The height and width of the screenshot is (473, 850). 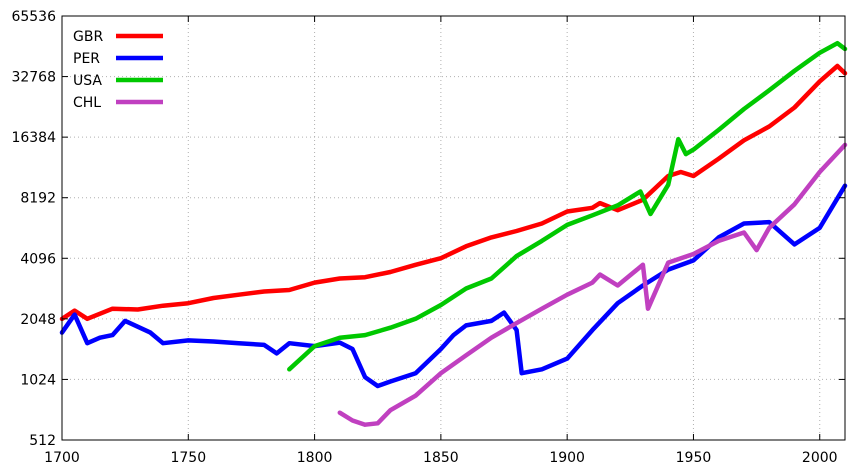 What do you see at coordinates (694, 458) in the screenshot?
I see `x-tick-label: 1950` at bounding box center [694, 458].